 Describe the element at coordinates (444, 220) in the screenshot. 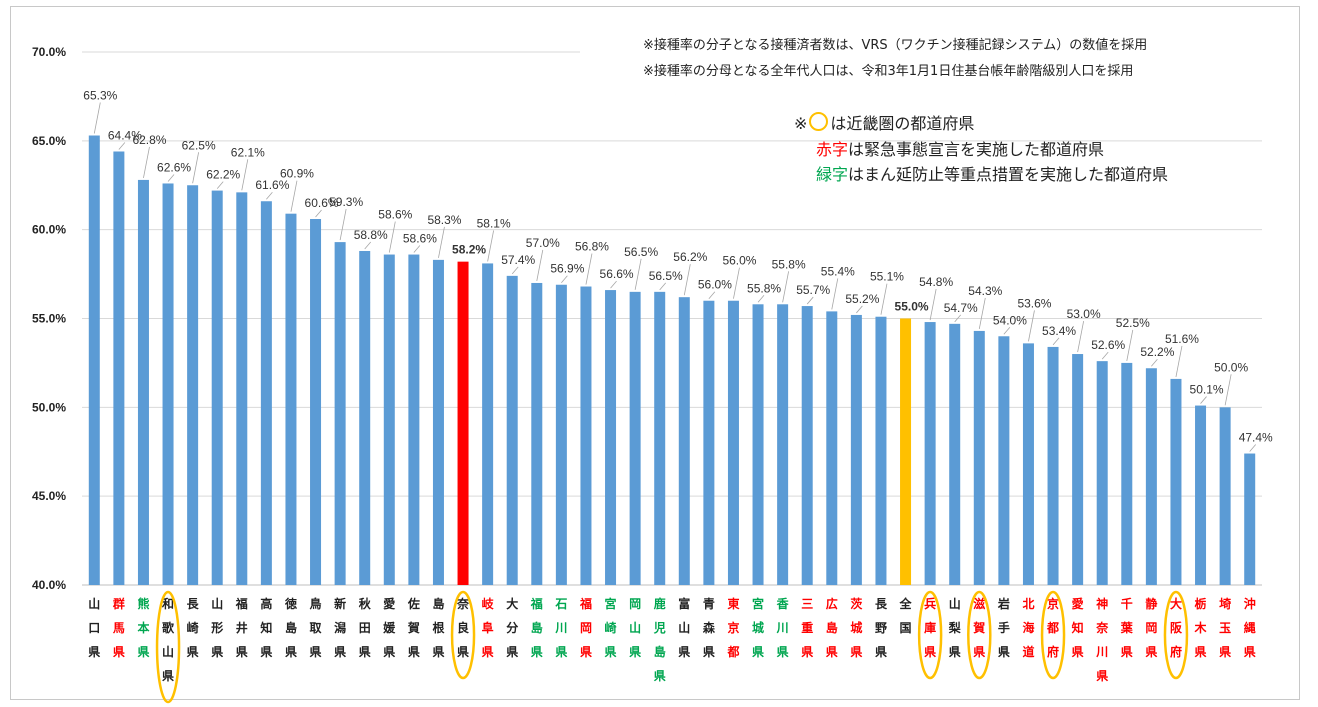

I see `value-label: 58.3%` at that location.